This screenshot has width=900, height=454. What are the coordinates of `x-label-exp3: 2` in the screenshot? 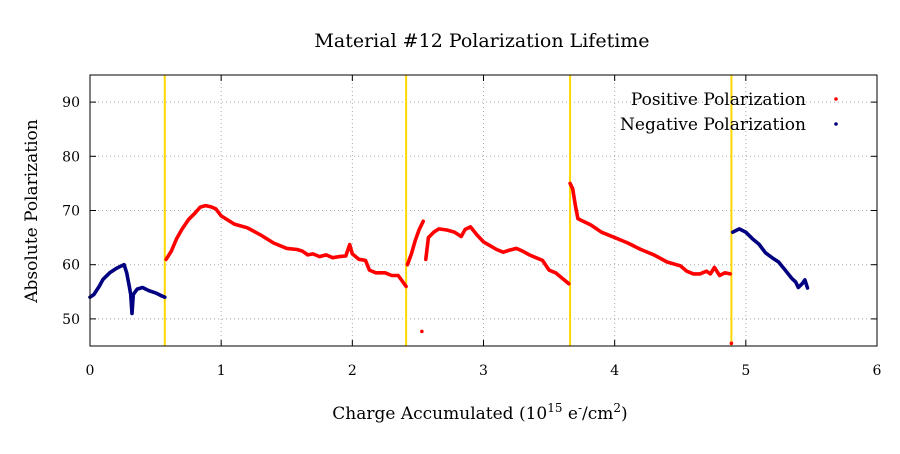 It's located at (617, 408).